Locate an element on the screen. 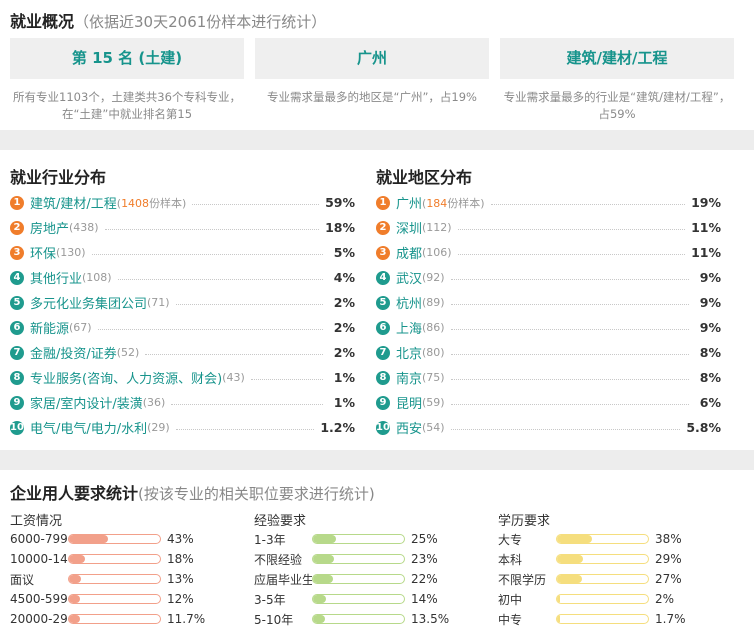 The image size is (754, 638). requirement-label: 面议 is located at coordinates (22, 579).